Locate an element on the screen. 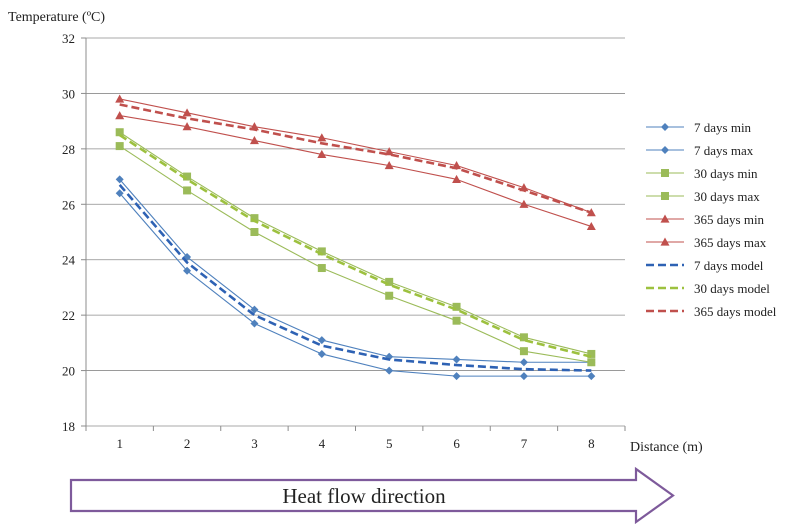 The width and height of the screenshot is (800, 529). y-tick-label: 20 is located at coordinates (68, 371).